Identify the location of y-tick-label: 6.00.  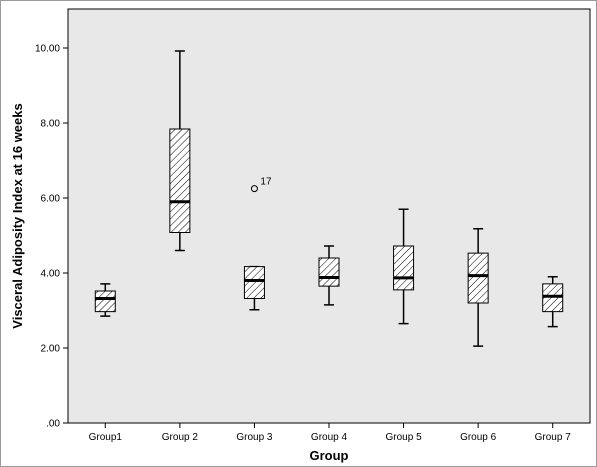
(51, 199).